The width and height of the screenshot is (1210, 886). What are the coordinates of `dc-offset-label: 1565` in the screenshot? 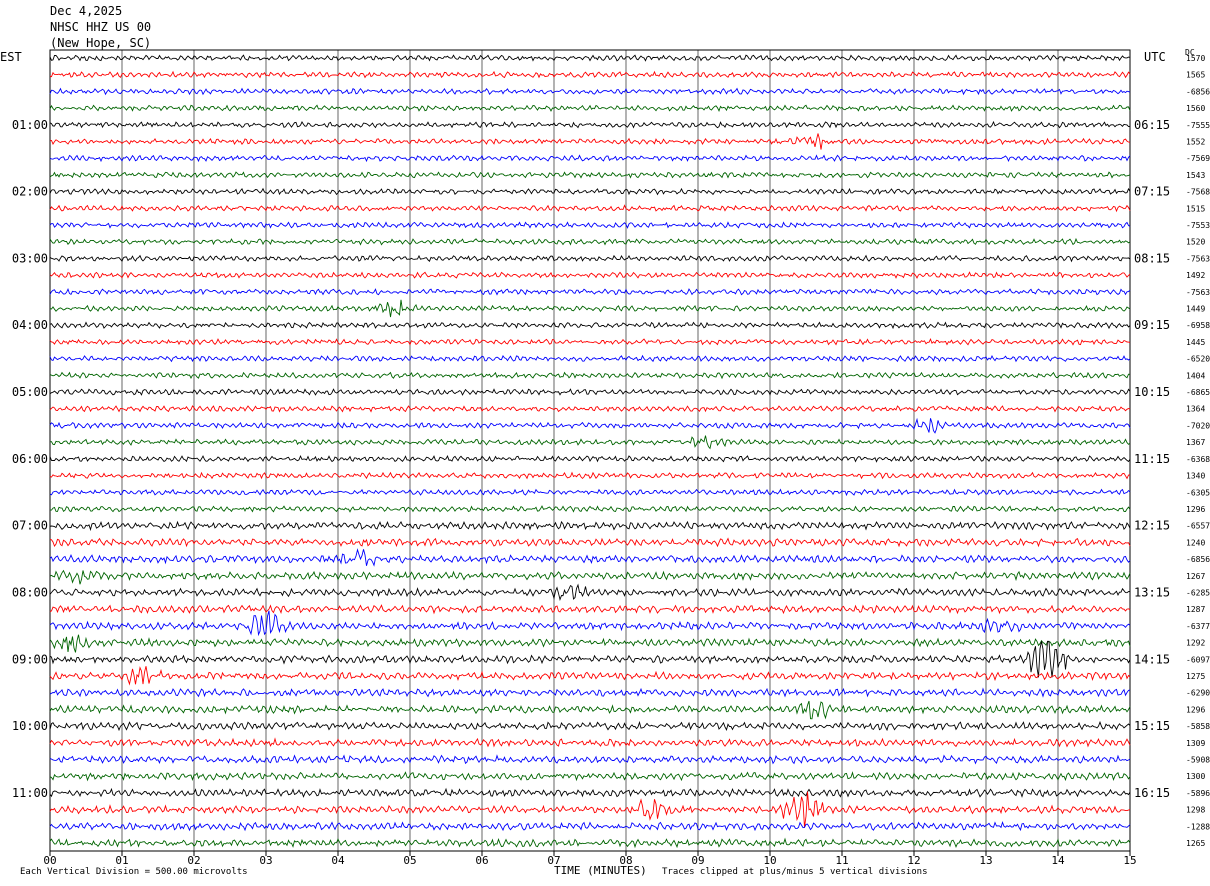 It's located at (1195, 75).